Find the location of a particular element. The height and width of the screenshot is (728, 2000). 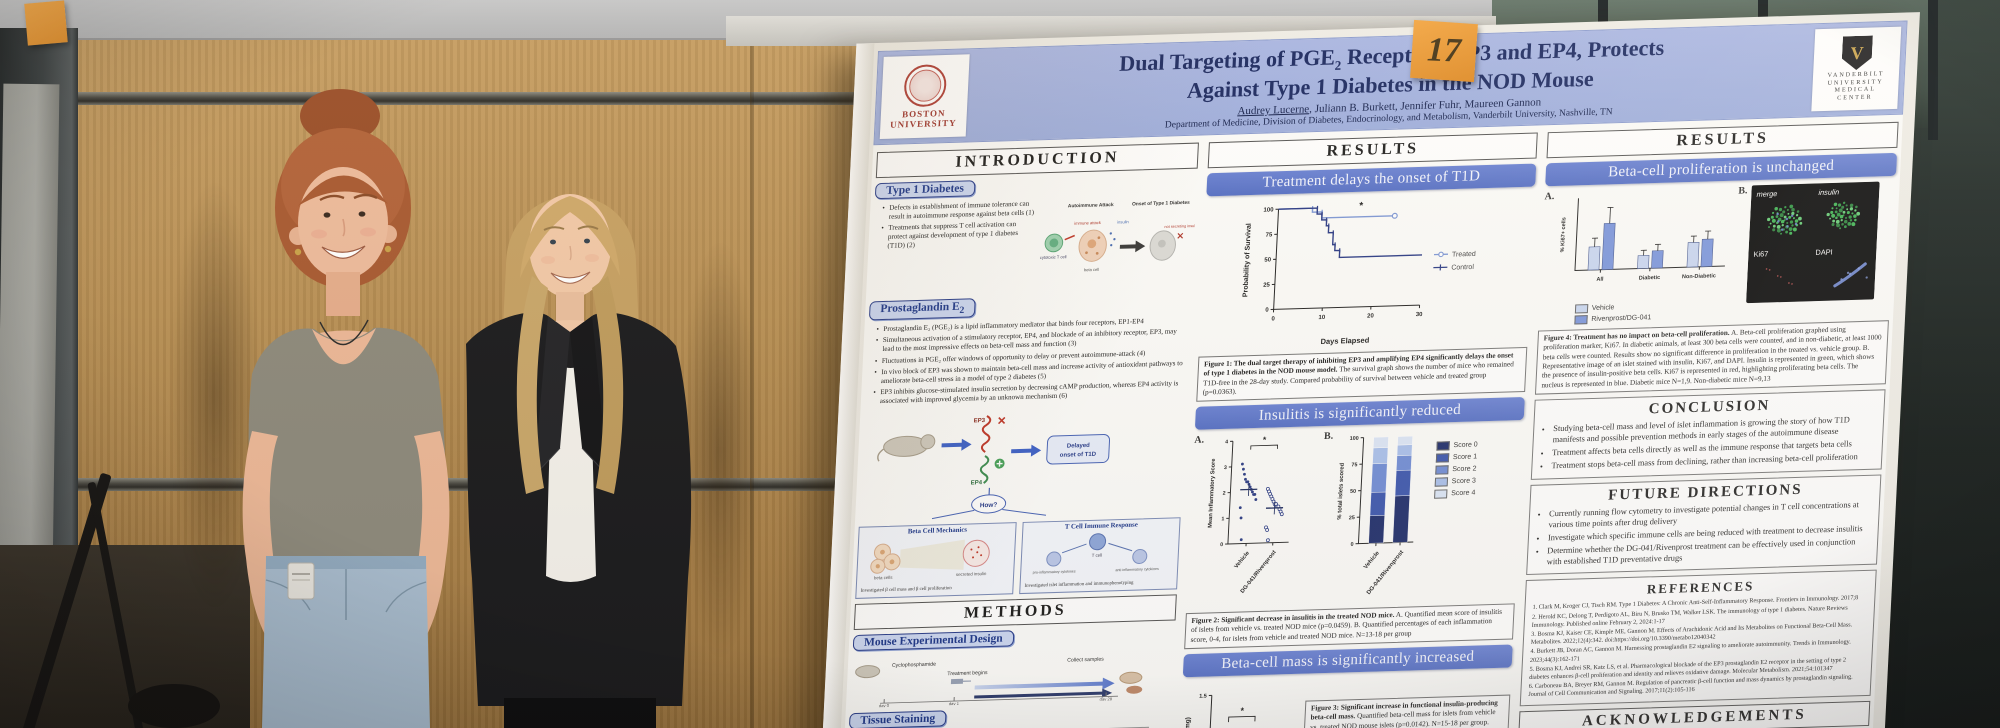

svg-text: Probability of Survival is located at coordinates (1247, 260).